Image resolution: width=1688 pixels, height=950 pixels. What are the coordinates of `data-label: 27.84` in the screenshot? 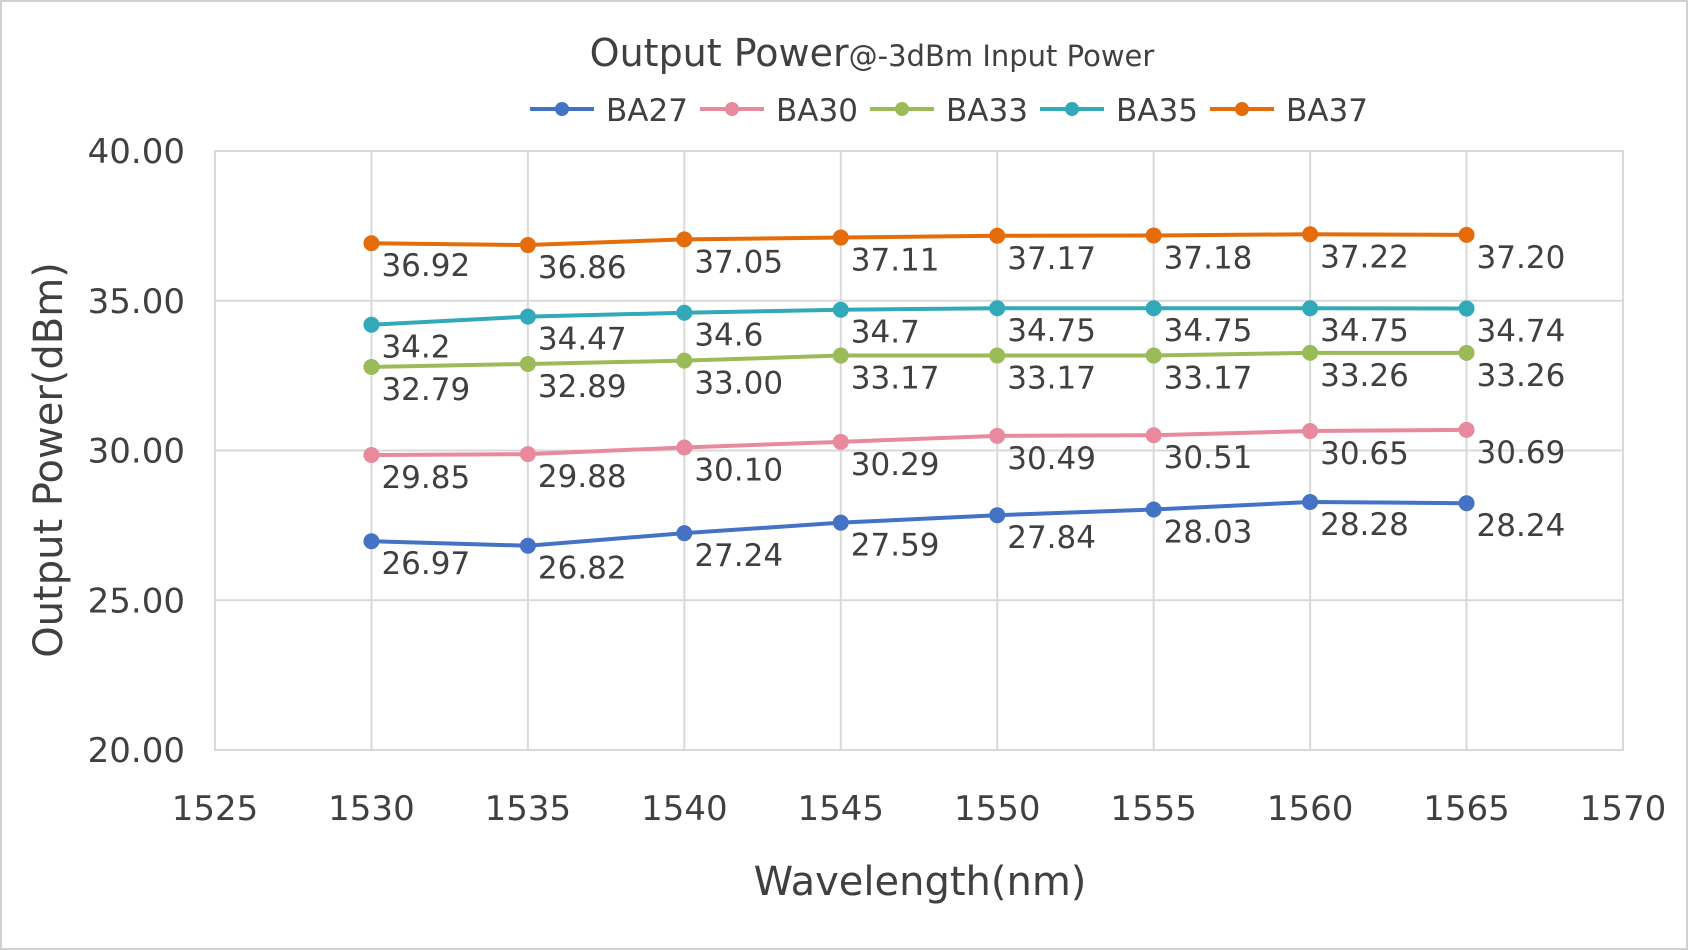 It's located at (1051, 538).